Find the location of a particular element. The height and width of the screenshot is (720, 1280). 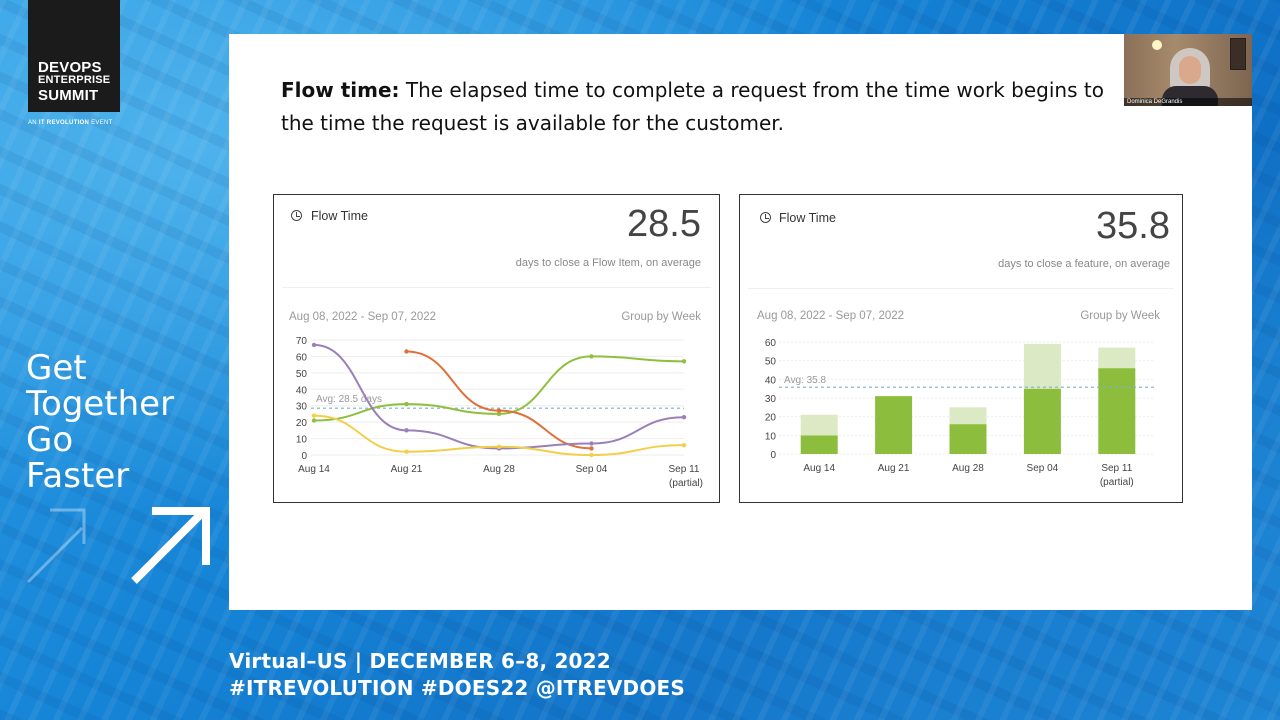

devops-summit-logo: DEVOPS ENTERPRISE SUMMIT is located at coordinates (74, 56).